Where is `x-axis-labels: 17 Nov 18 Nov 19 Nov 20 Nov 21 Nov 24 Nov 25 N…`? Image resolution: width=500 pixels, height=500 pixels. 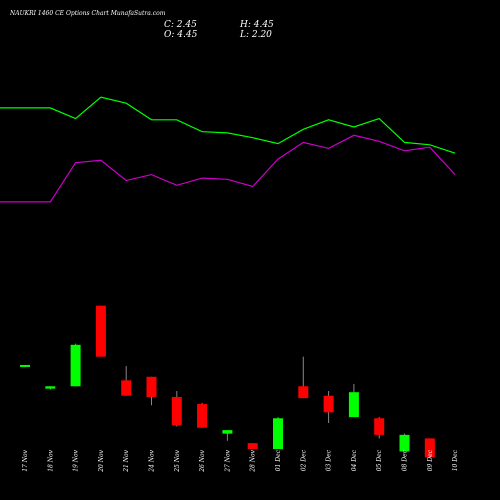
x-axis-labels: 17 Nov 18 Nov 19 Nov 20 Nov 21 Nov 24 Nov 25 N… is located at coordinates (240, 460).